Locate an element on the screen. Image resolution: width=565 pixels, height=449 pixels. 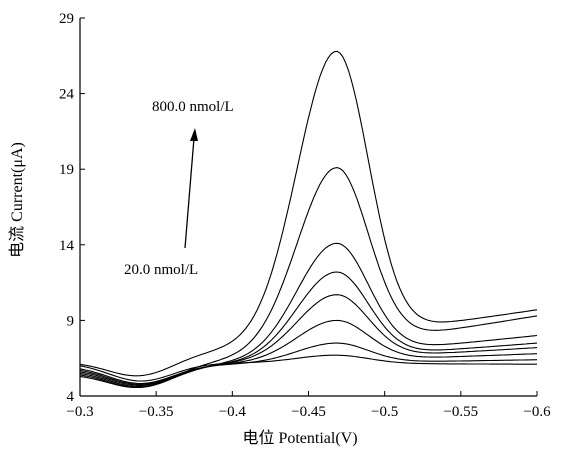
concentration-arrowhead is located at coordinates (194, 134).